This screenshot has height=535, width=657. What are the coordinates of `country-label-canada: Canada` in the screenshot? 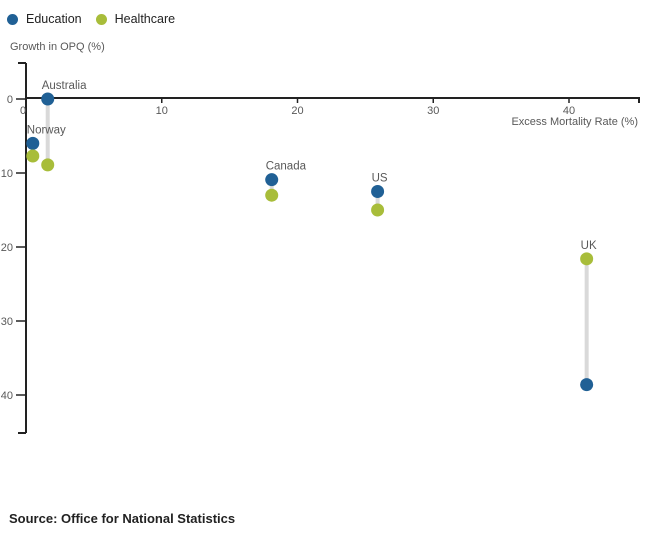 It's located at (286, 167).